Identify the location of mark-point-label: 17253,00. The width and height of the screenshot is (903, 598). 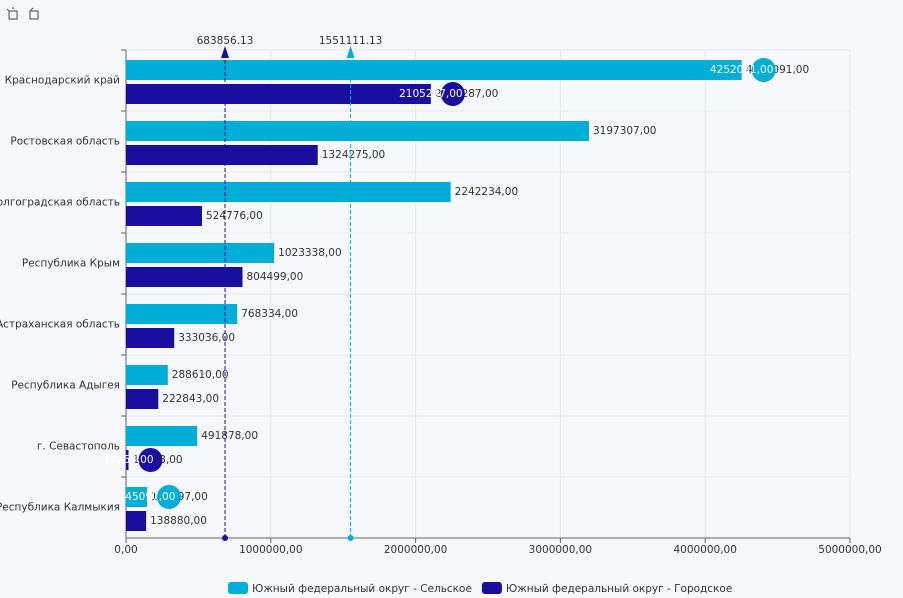
(128, 460).